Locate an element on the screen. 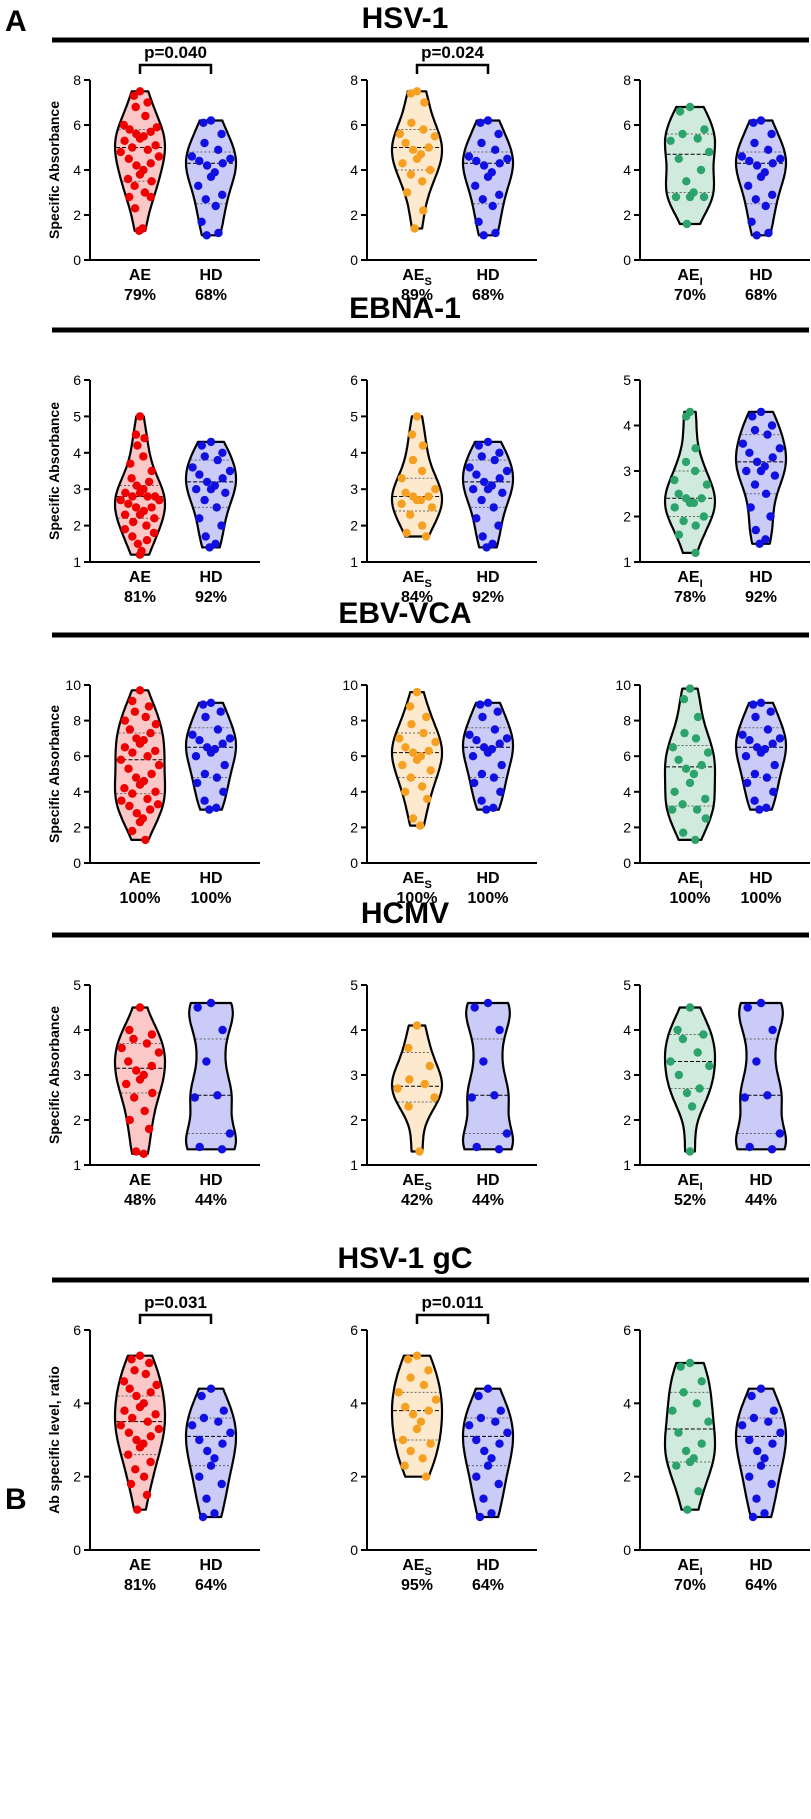  y-axis-label: Ab specific level, ratio is located at coordinates (54, 1440).